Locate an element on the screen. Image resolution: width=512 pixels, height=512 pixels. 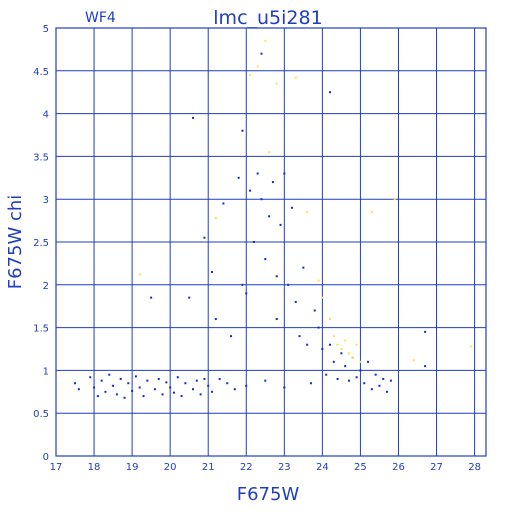
y-tick-label: 4.5 is located at coordinates (41, 72).